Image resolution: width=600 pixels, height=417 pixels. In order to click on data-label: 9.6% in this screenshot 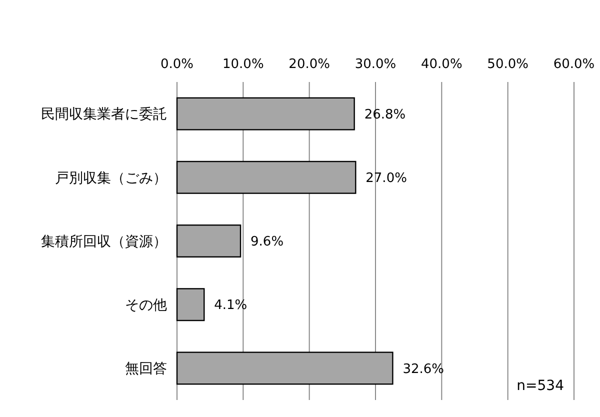, I will do `click(267, 242)`.